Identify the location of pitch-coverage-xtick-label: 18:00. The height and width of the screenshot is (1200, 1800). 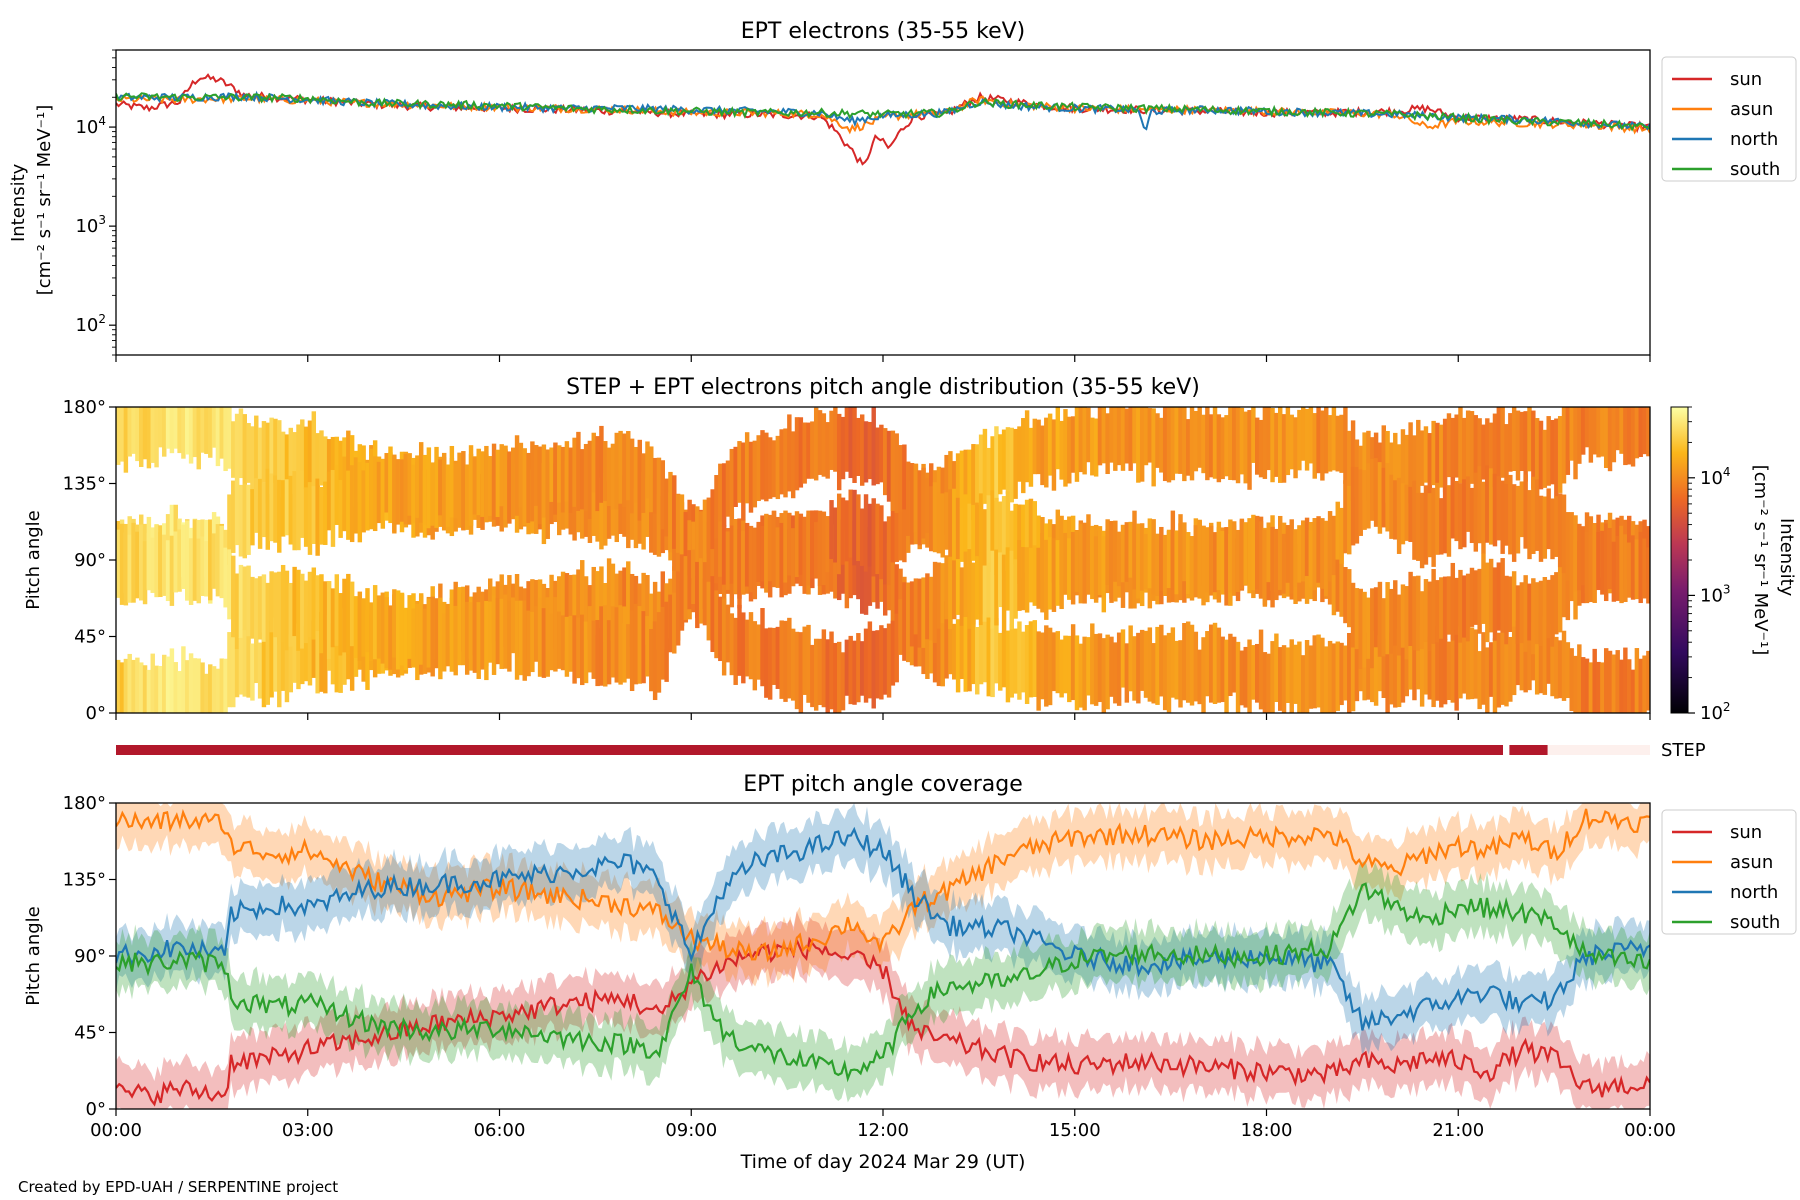
(1267, 1130).